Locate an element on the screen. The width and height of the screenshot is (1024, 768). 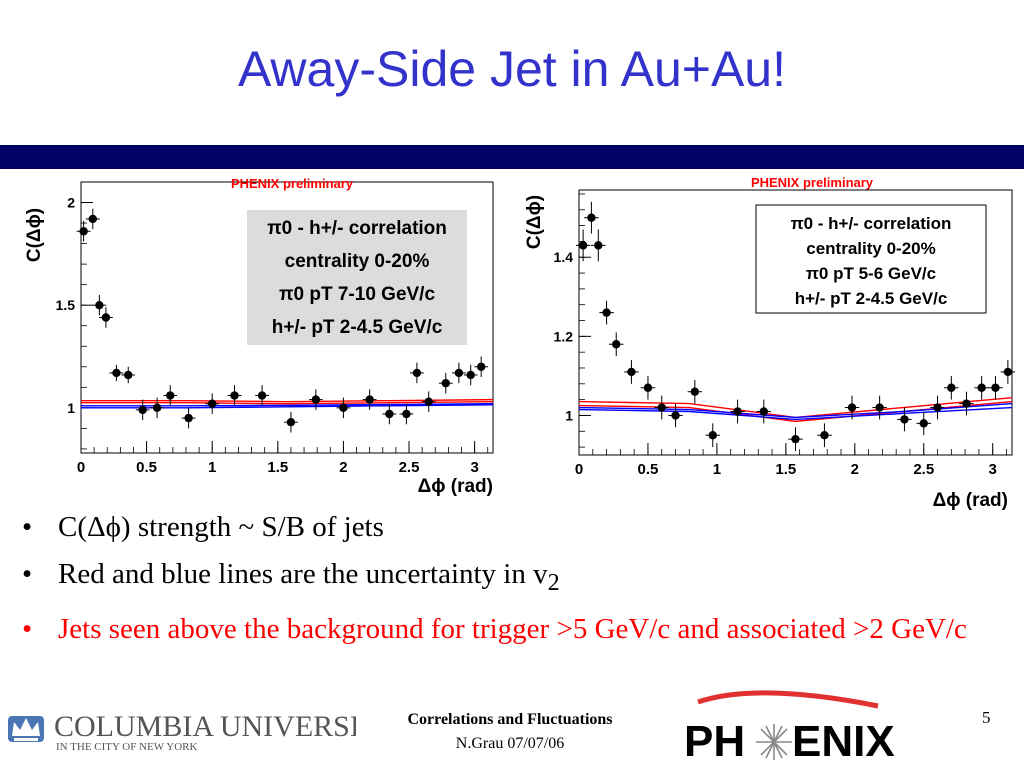
phenix-enix: ENIX is located at coordinates (843, 741).